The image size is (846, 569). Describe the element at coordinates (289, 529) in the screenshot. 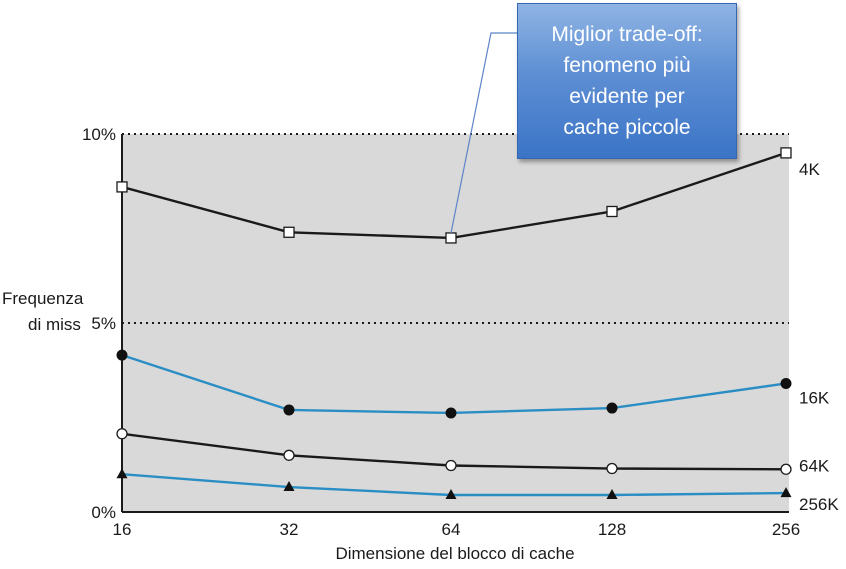

I see `x-tick-label-1: 32` at that location.